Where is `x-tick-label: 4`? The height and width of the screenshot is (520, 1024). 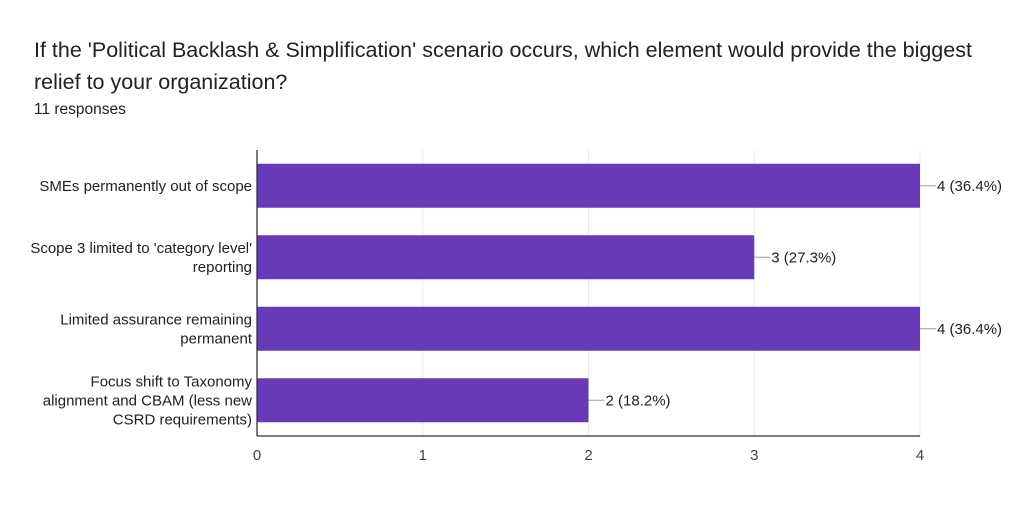
x-tick-label: 4 is located at coordinates (920, 455).